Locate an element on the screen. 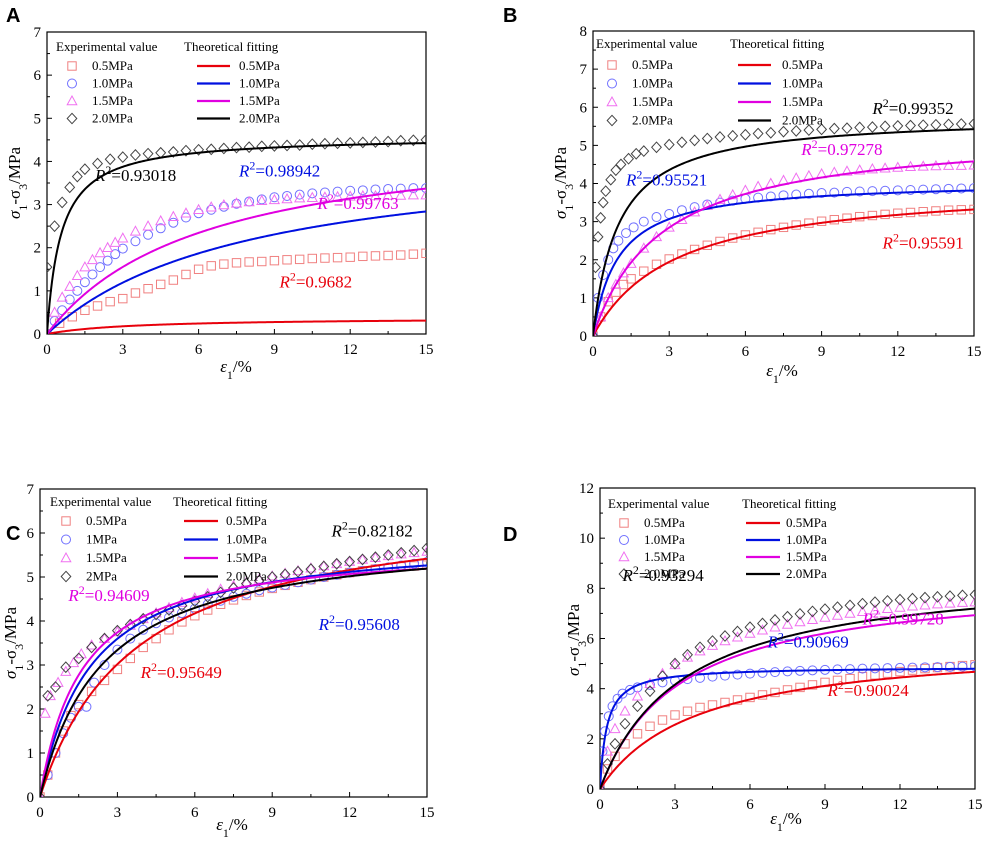  y-tick-label: 1 is located at coordinates (38, 292).